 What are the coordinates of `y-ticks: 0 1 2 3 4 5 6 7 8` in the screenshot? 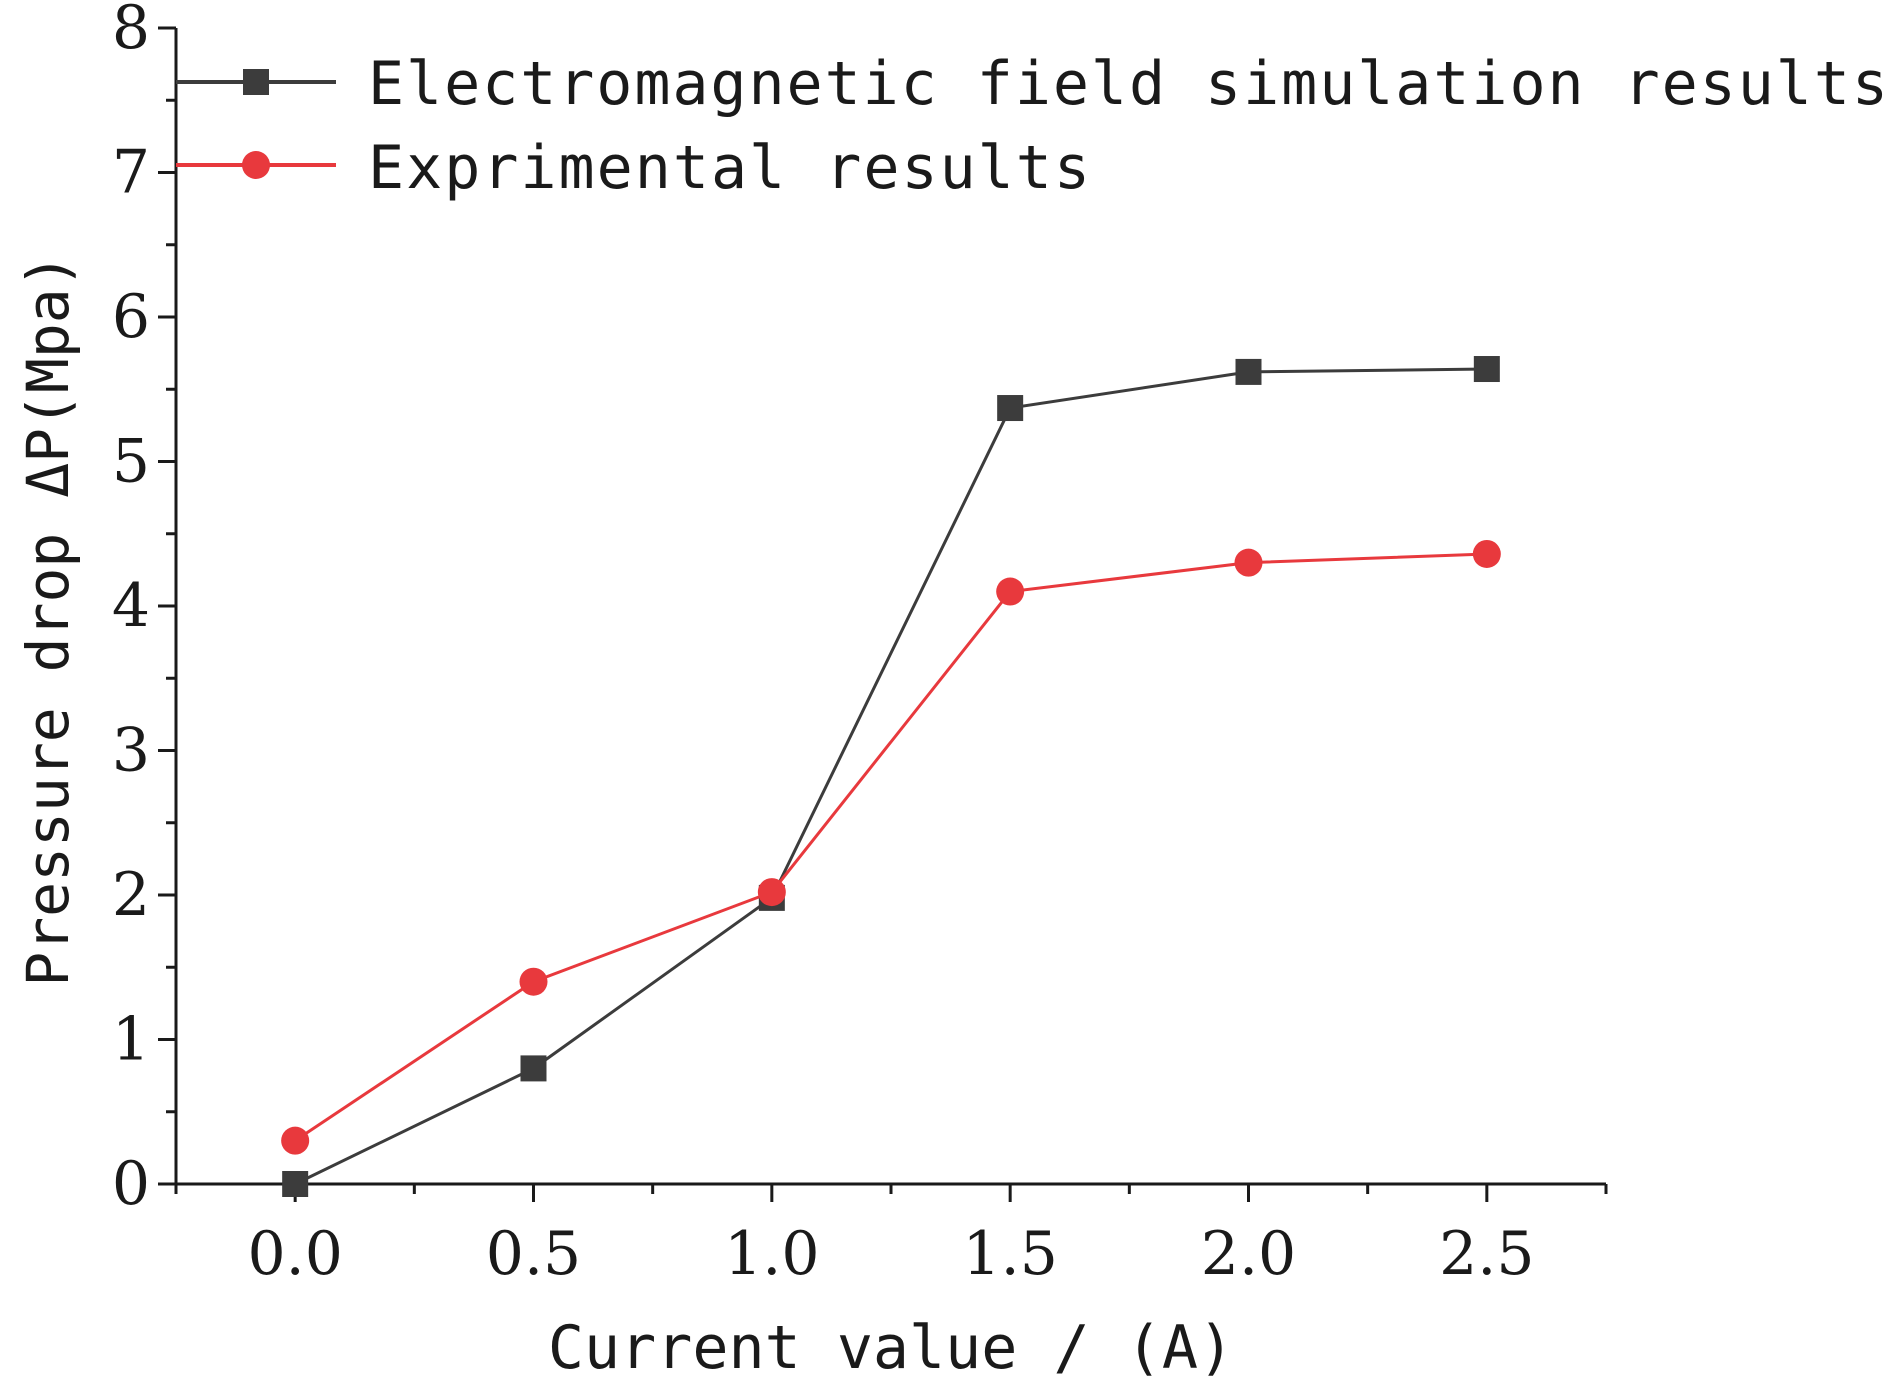 It's located at (144, 609).